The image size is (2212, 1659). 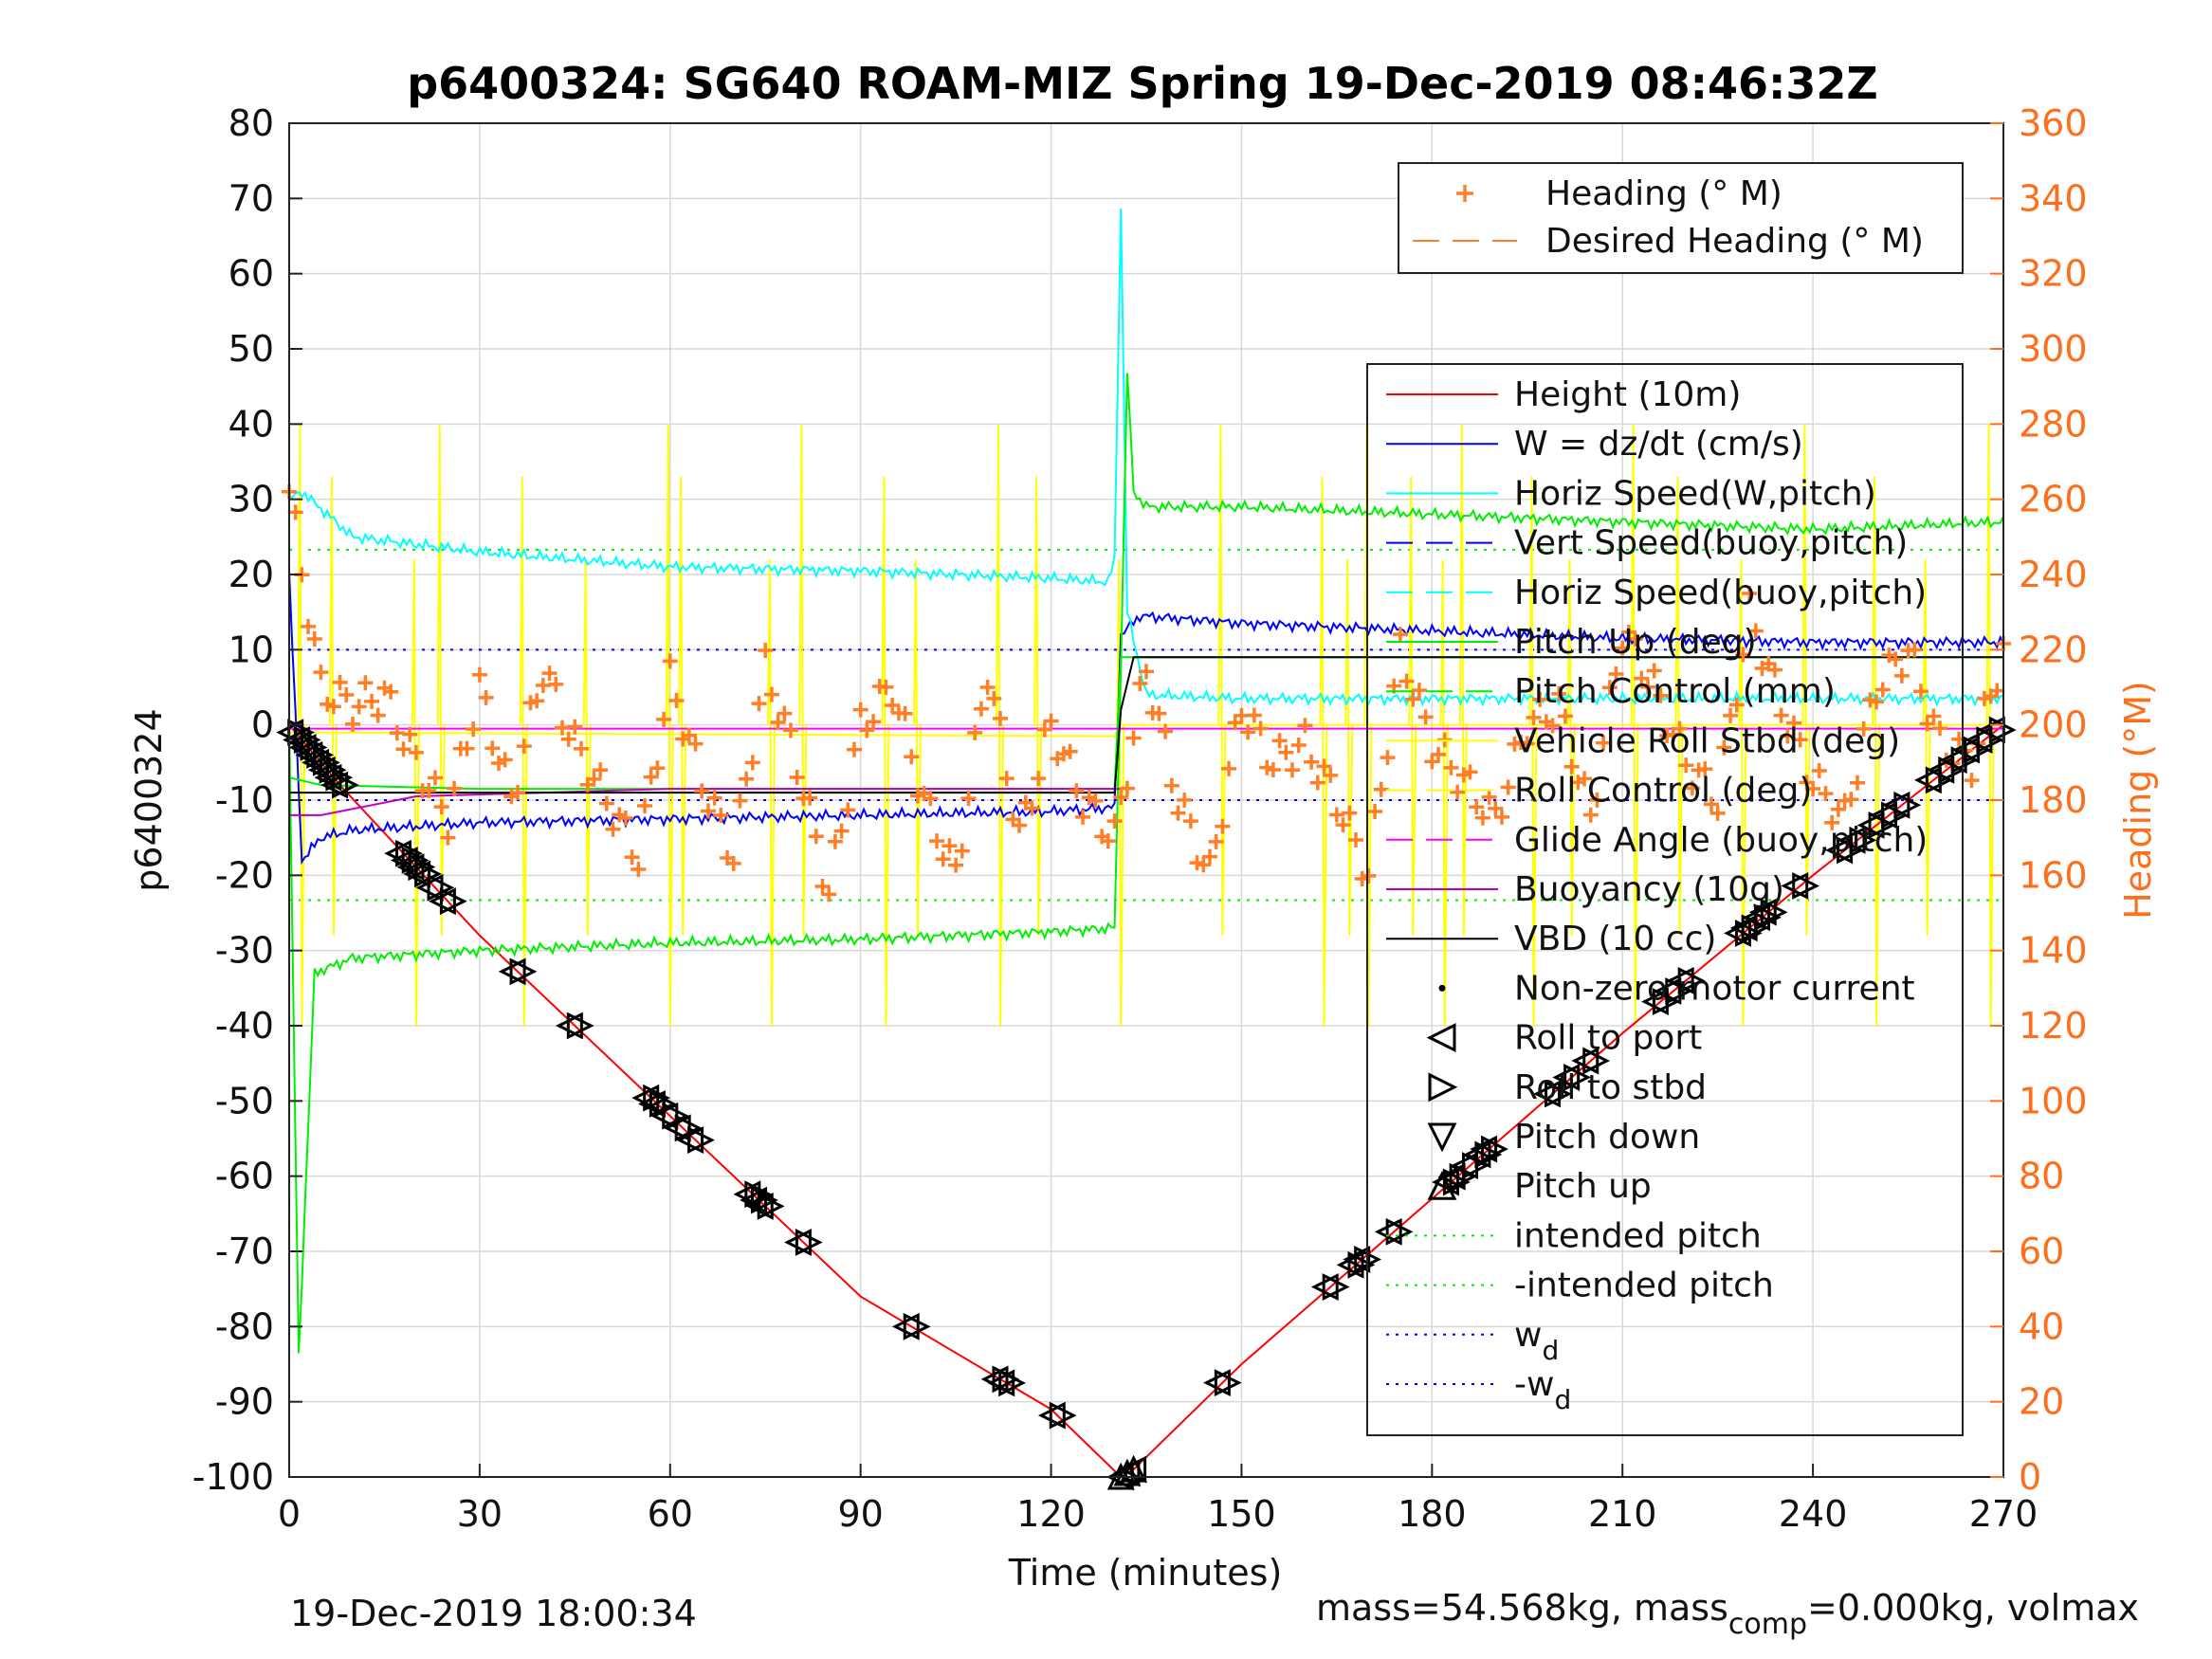 What do you see at coordinates (1663, 791) in the screenshot?
I see `legend-main-label: Roll Control (deg)` at bounding box center [1663, 791].